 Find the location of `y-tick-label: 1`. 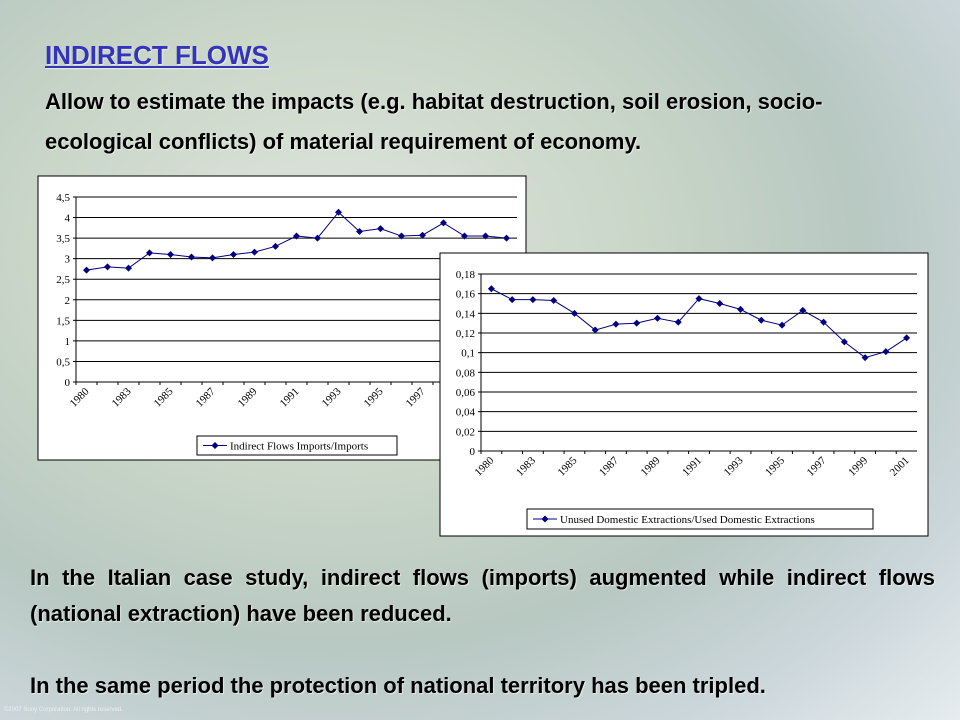

y-tick-label: 1 is located at coordinates (68, 342).